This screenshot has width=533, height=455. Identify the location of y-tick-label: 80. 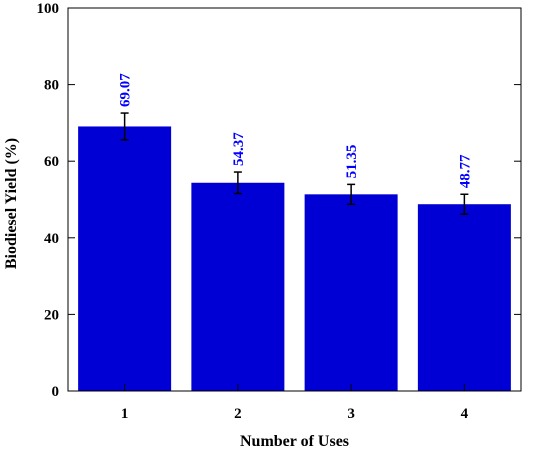
(51, 86).